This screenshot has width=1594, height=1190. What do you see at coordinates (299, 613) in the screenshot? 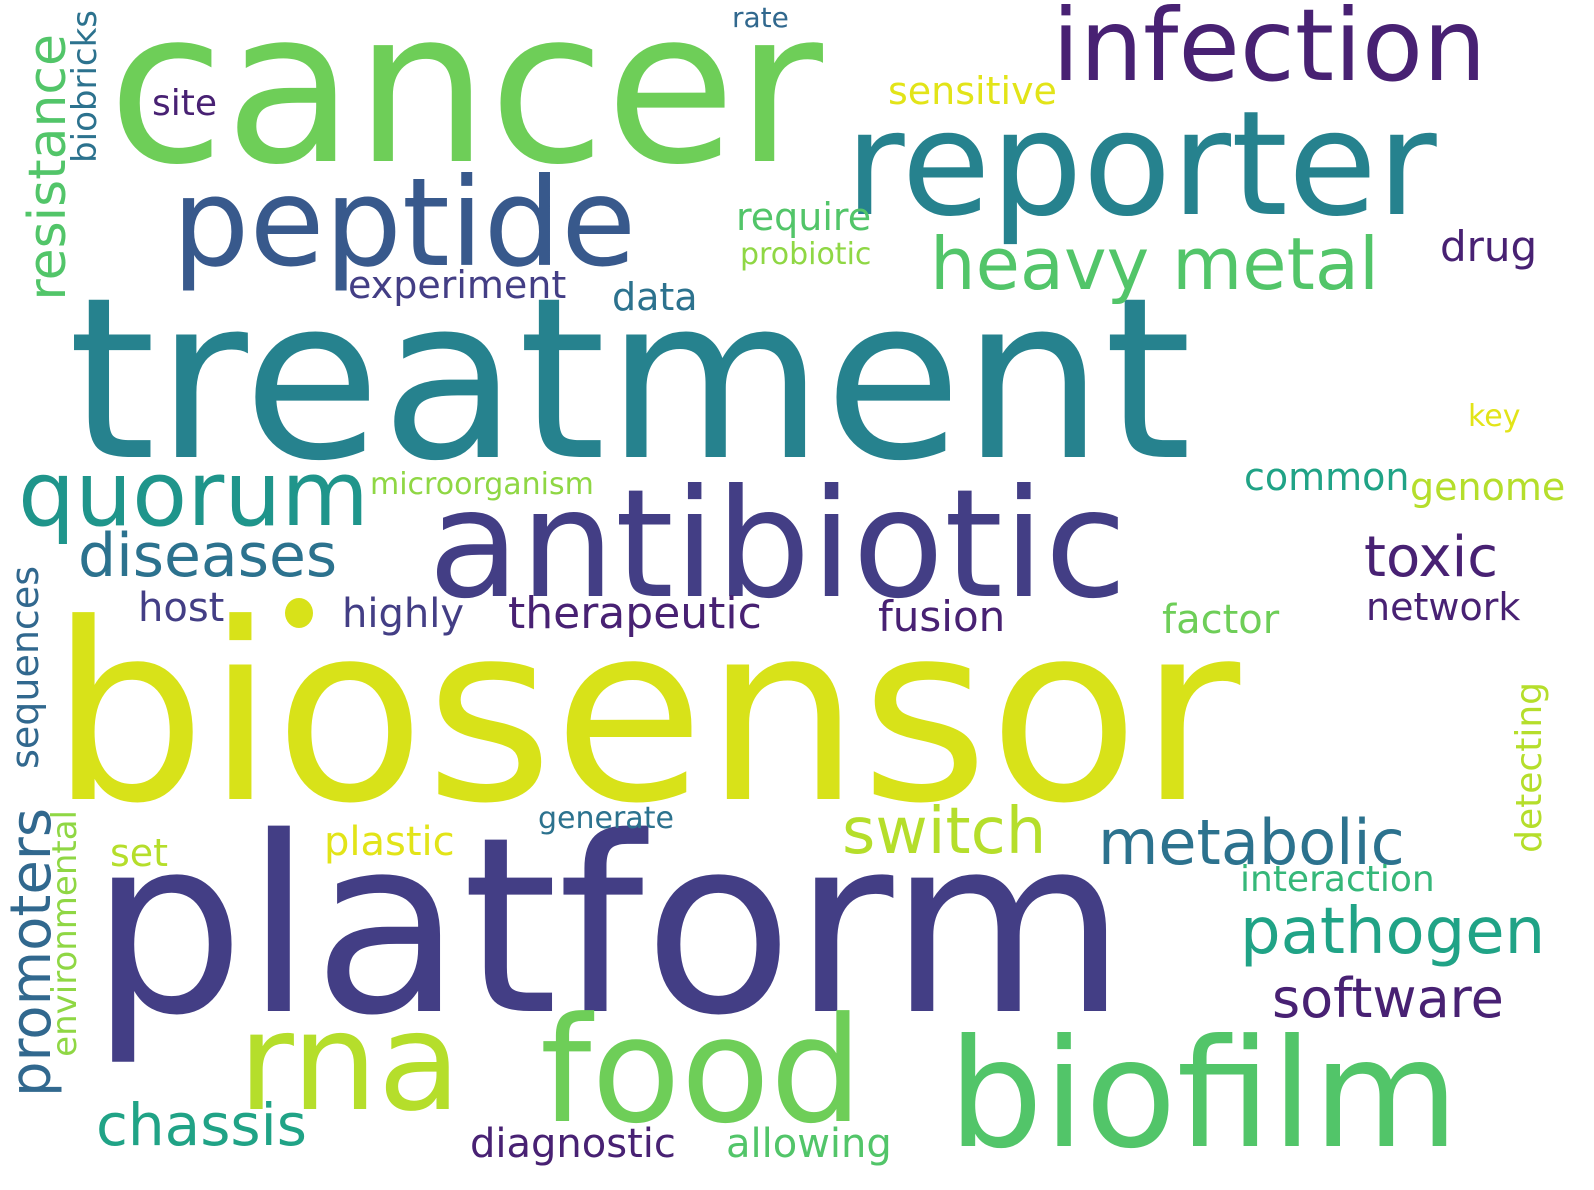
I see `dot-glyph` at bounding box center [299, 613].